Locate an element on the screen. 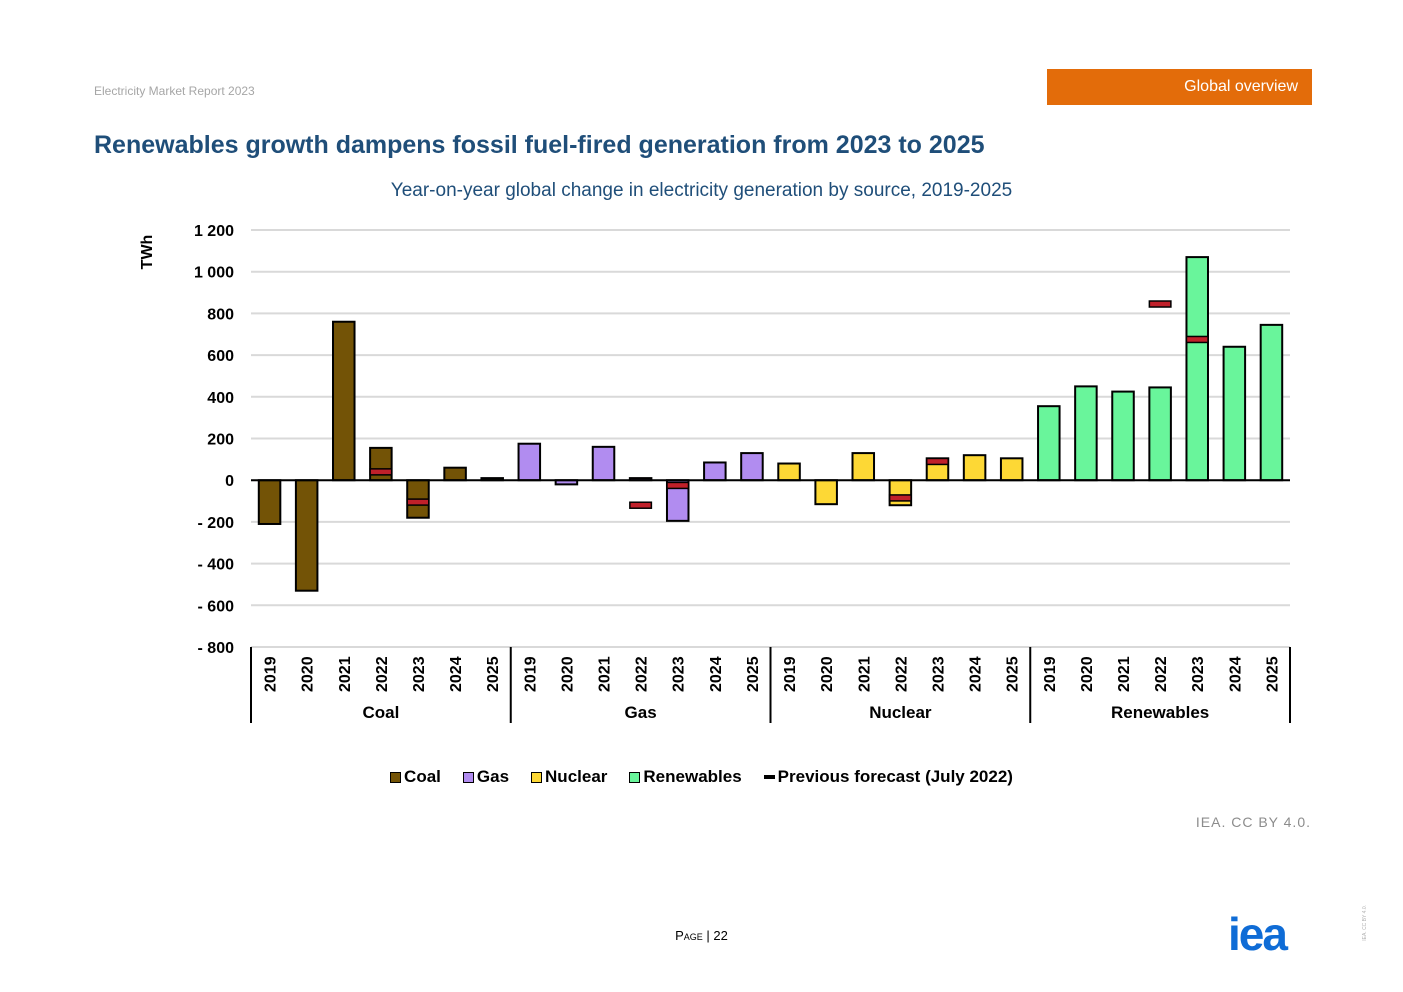 The height and width of the screenshot is (992, 1403). report-name: Electricity Market Report 2023 is located at coordinates (174, 91).